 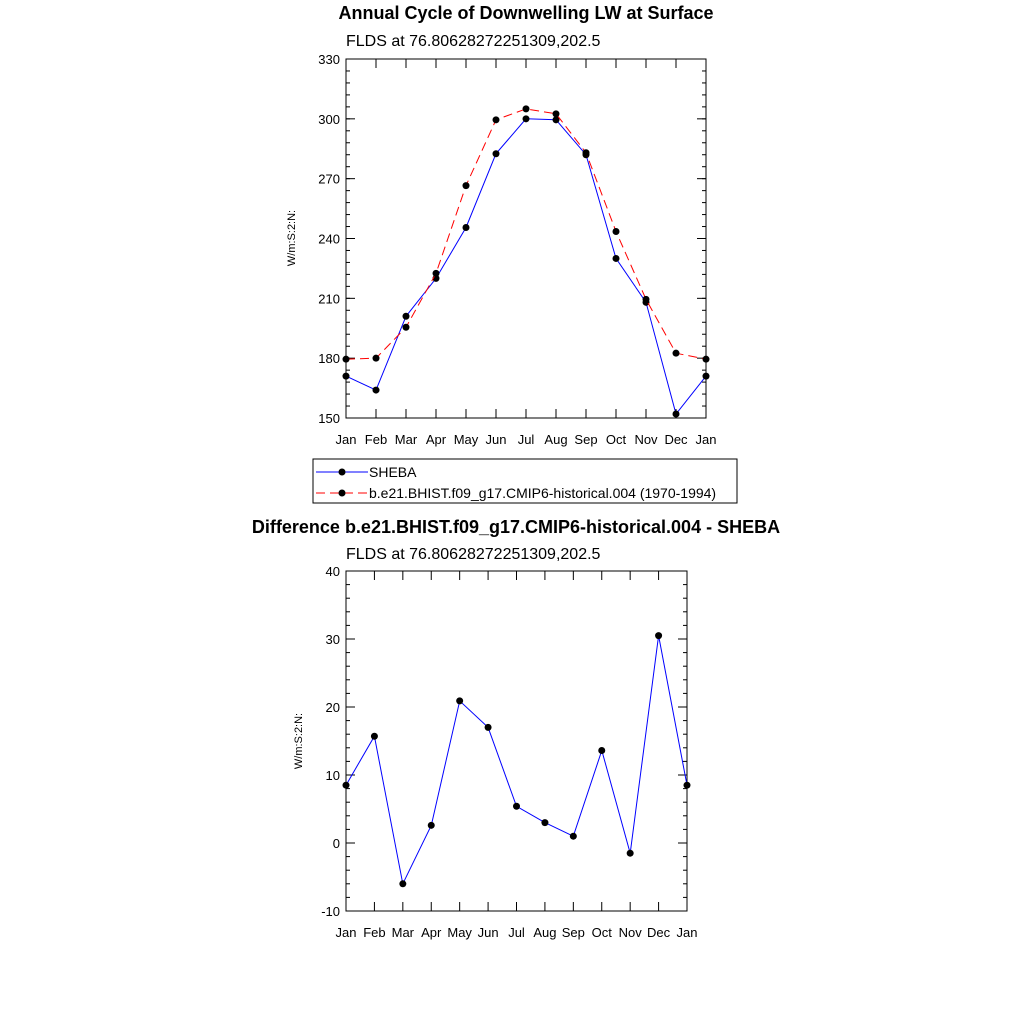 I want to click on y-tick-label: 270, so click(x=329, y=179).